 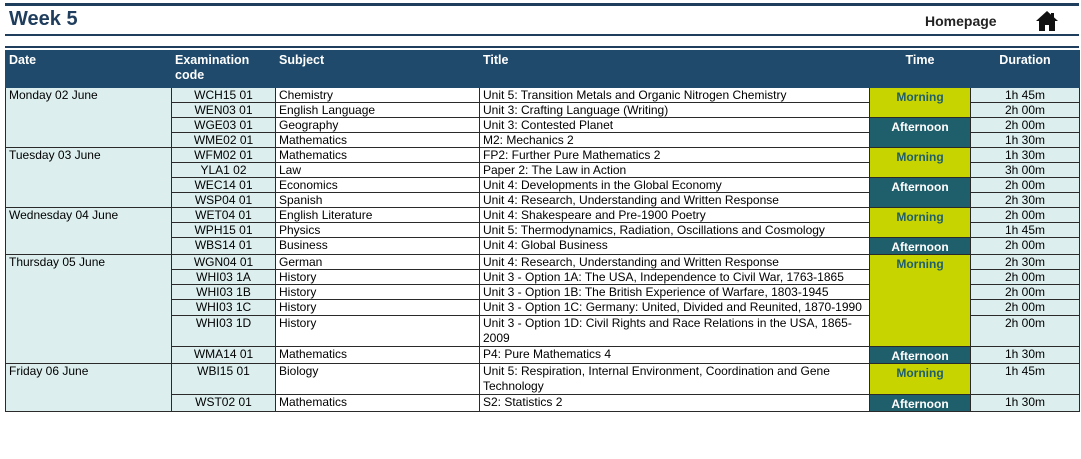 What do you see at coordinates (377, 110) in the screenshot?
I see `subject-cell: English Language` at bounding box center [377, 110].